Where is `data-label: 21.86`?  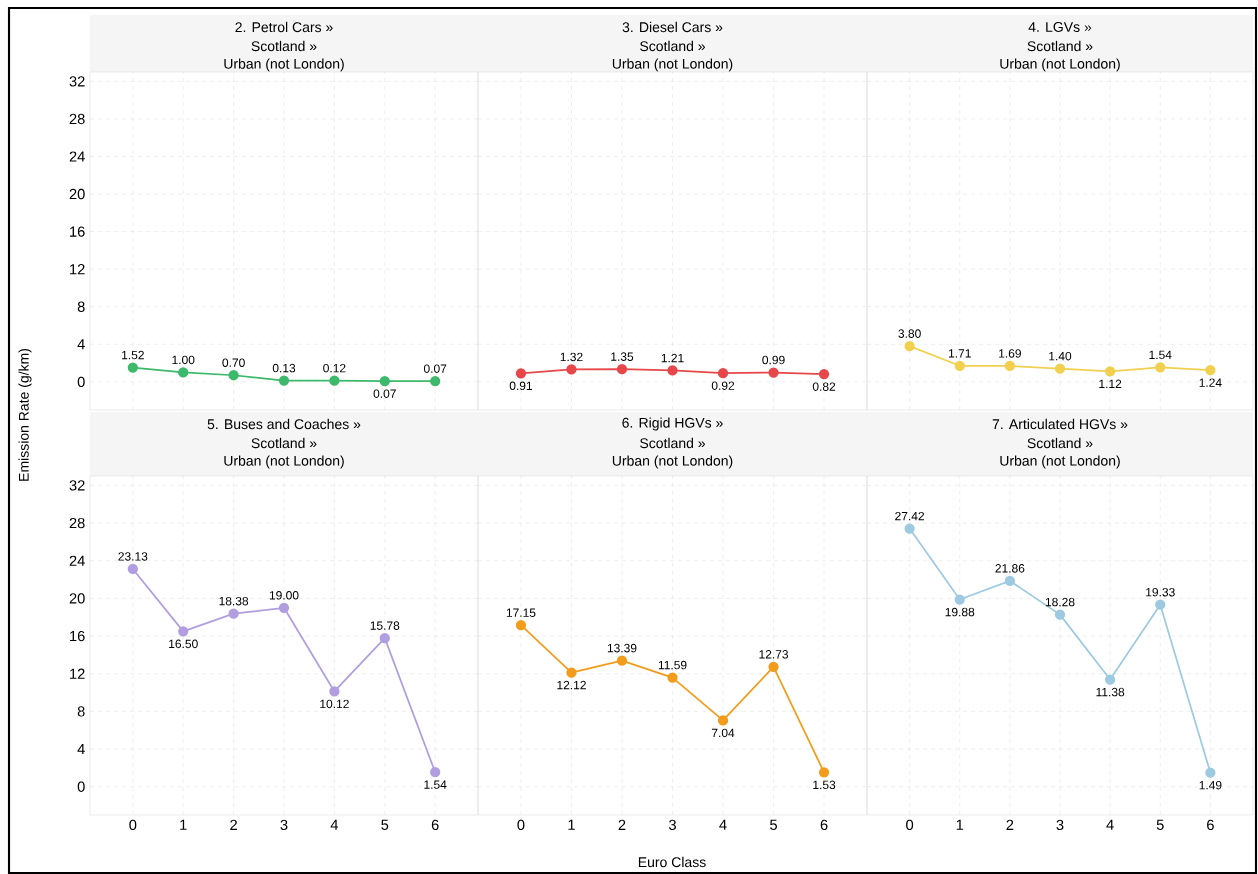
data-label: 21.86 is located at coordinates (1010, 568).